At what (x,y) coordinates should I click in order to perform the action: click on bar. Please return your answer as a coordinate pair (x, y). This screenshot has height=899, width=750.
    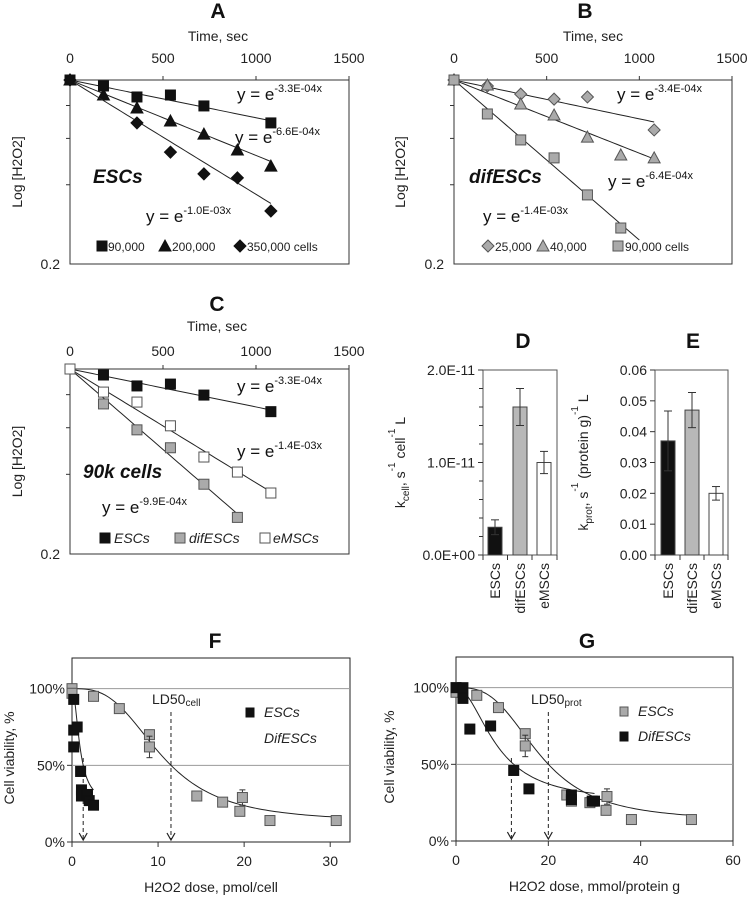
    Looking at the image, I should click on (716, 524).